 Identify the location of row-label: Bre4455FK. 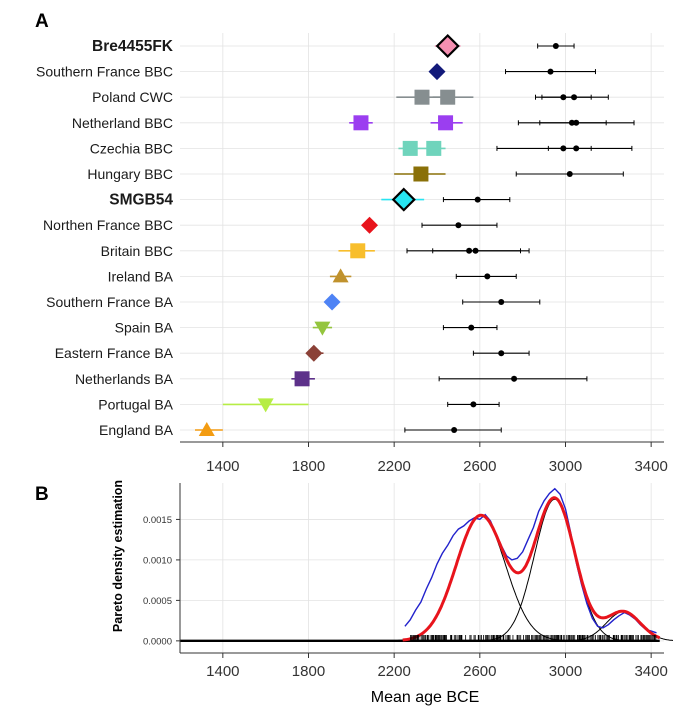
(133, 46).